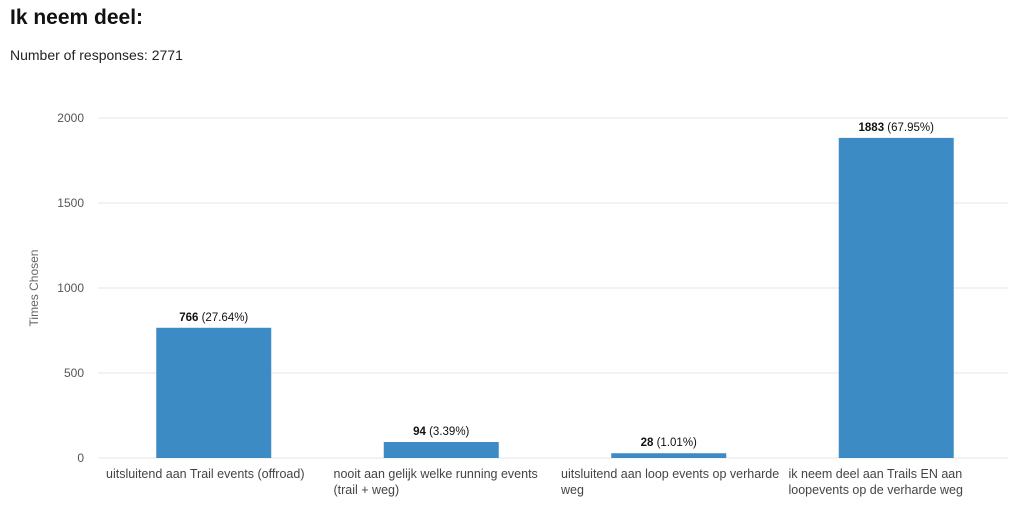 This screenshot has width=1024, height=511. I want to click on x-category-label: ik neem deel aan Trails EN aan, so click(876, 474).